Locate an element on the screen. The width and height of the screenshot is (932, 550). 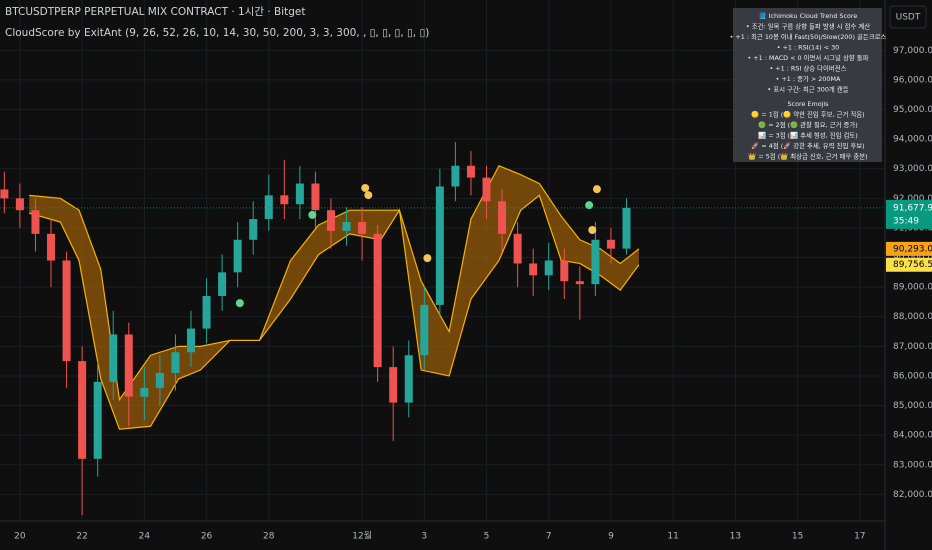
x-tick-label: 13 is located at coordinates (735, 537).